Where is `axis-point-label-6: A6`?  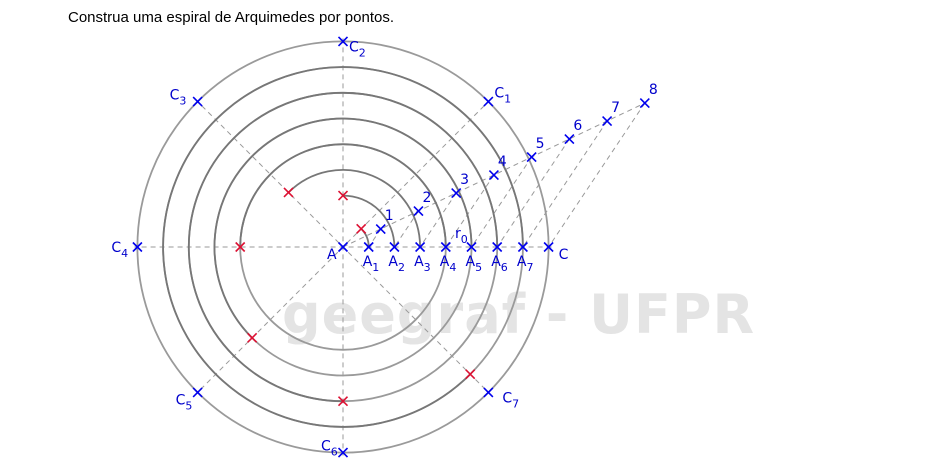 axis-point-label-6: A6 is located at coordinates (499, 264).